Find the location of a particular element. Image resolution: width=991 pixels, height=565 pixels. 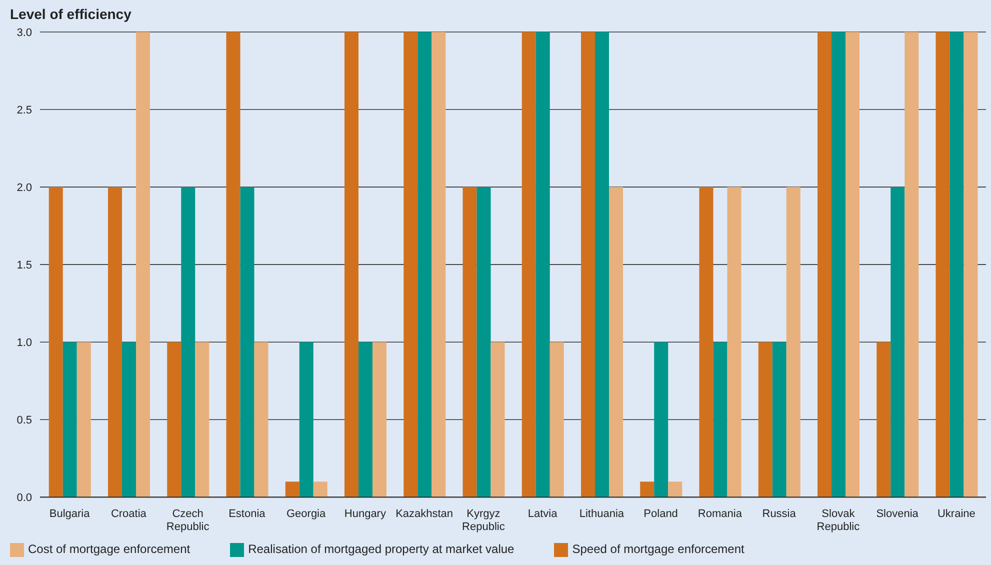

y-tick-label: 1.5 is located at coordinates (24, 265).